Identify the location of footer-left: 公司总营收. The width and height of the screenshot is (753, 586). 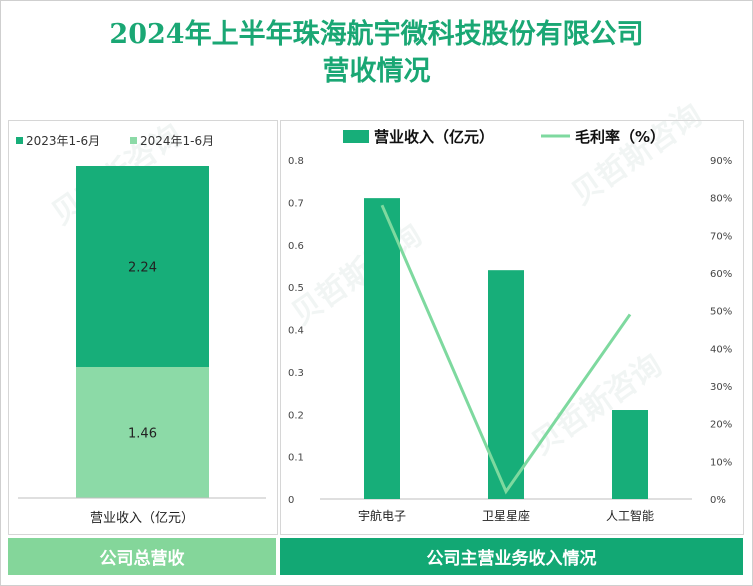
(142, 556).